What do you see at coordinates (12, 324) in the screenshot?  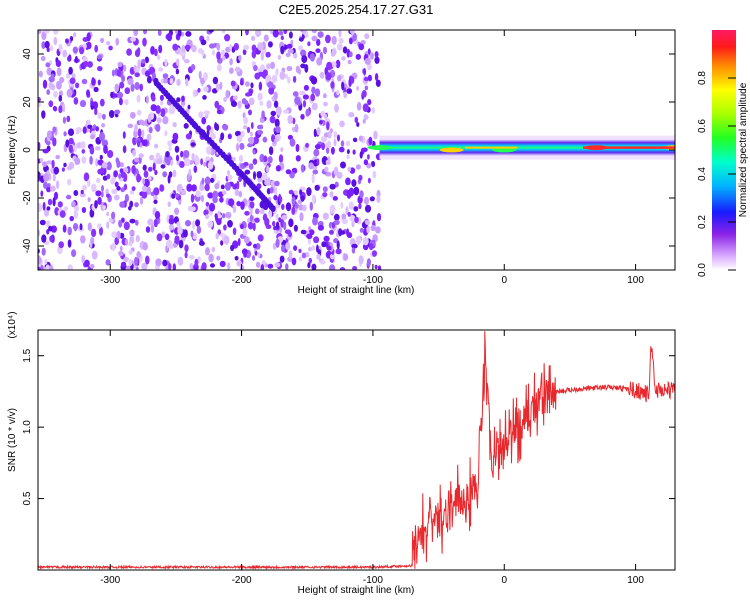 I see `y-multiplier-label: (x10⁴)` at bounding box center [12, 324].